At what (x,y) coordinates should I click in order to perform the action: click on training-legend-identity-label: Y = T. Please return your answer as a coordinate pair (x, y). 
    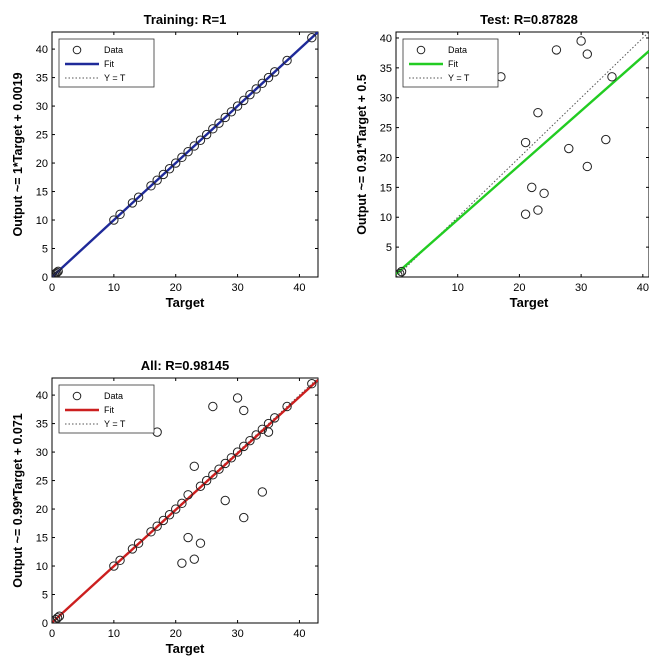
    Looking at the image, I should click on (115, 78).